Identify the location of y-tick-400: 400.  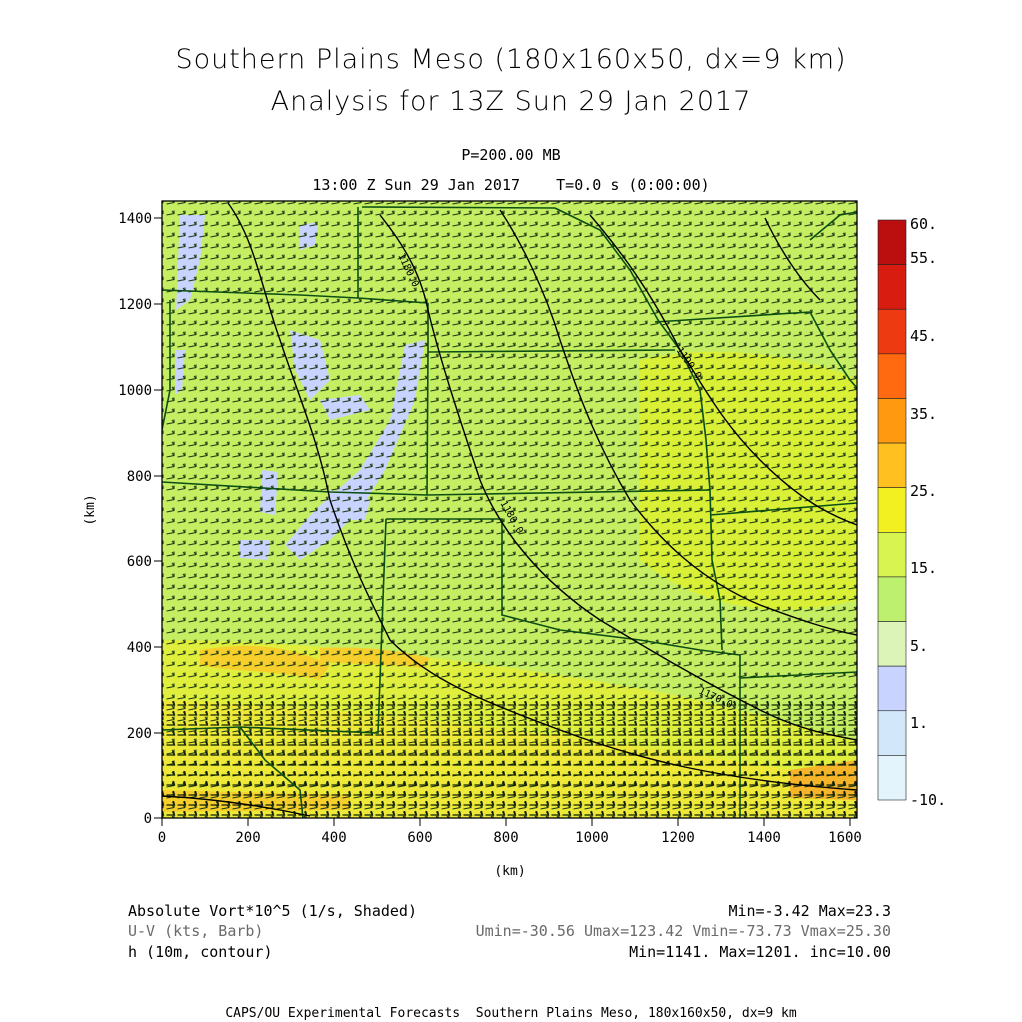
(139, 648).